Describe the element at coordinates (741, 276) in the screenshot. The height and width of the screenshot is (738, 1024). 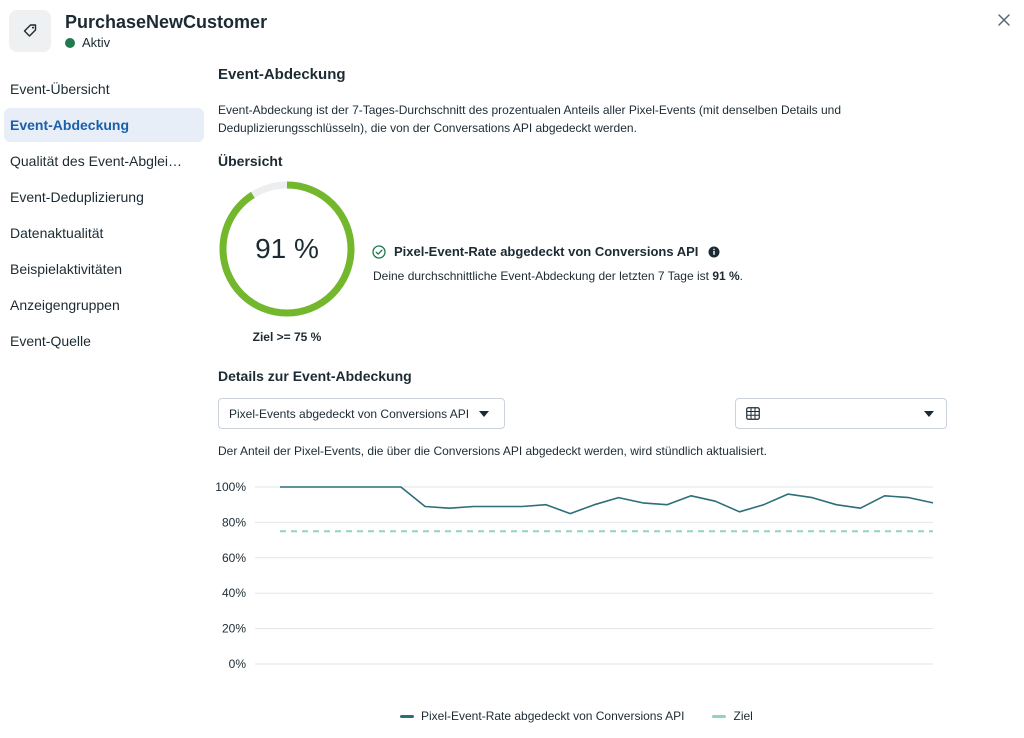
I see `rate-desc-suffix: .` at that location.